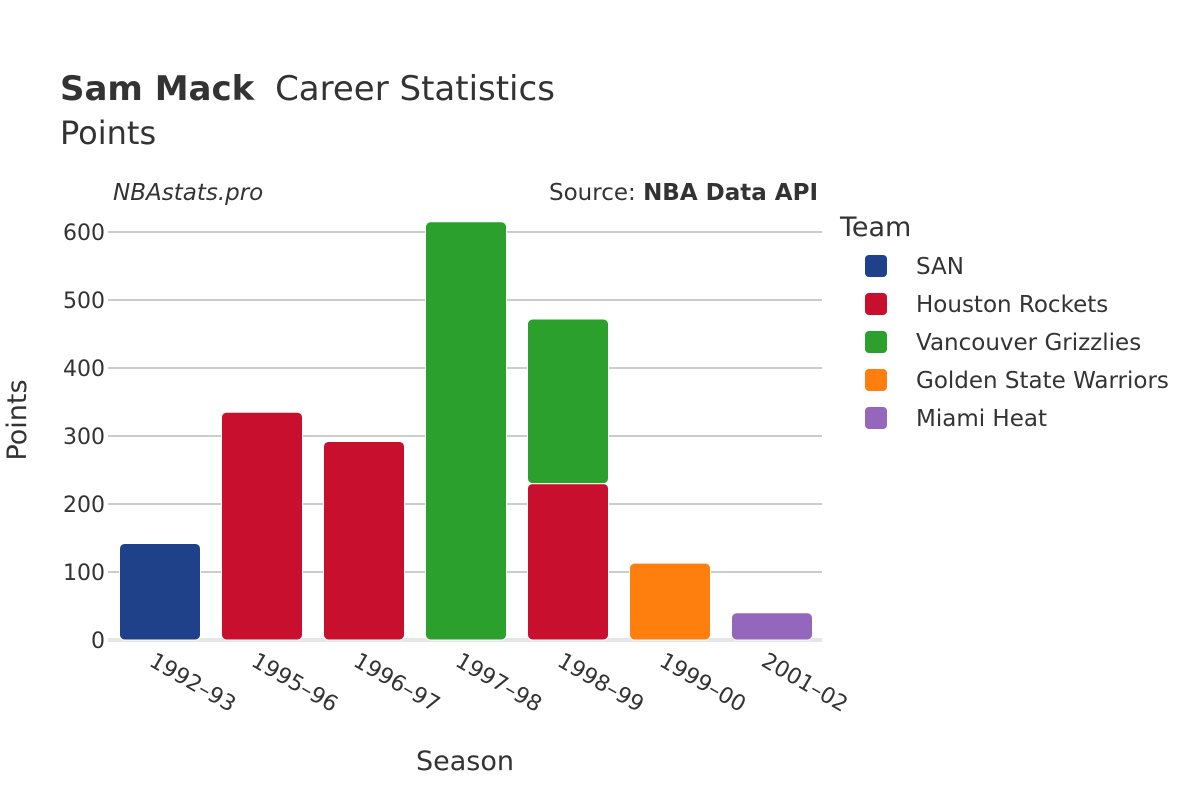  I want to click on y-tick-label: 400, so click(84, 369).